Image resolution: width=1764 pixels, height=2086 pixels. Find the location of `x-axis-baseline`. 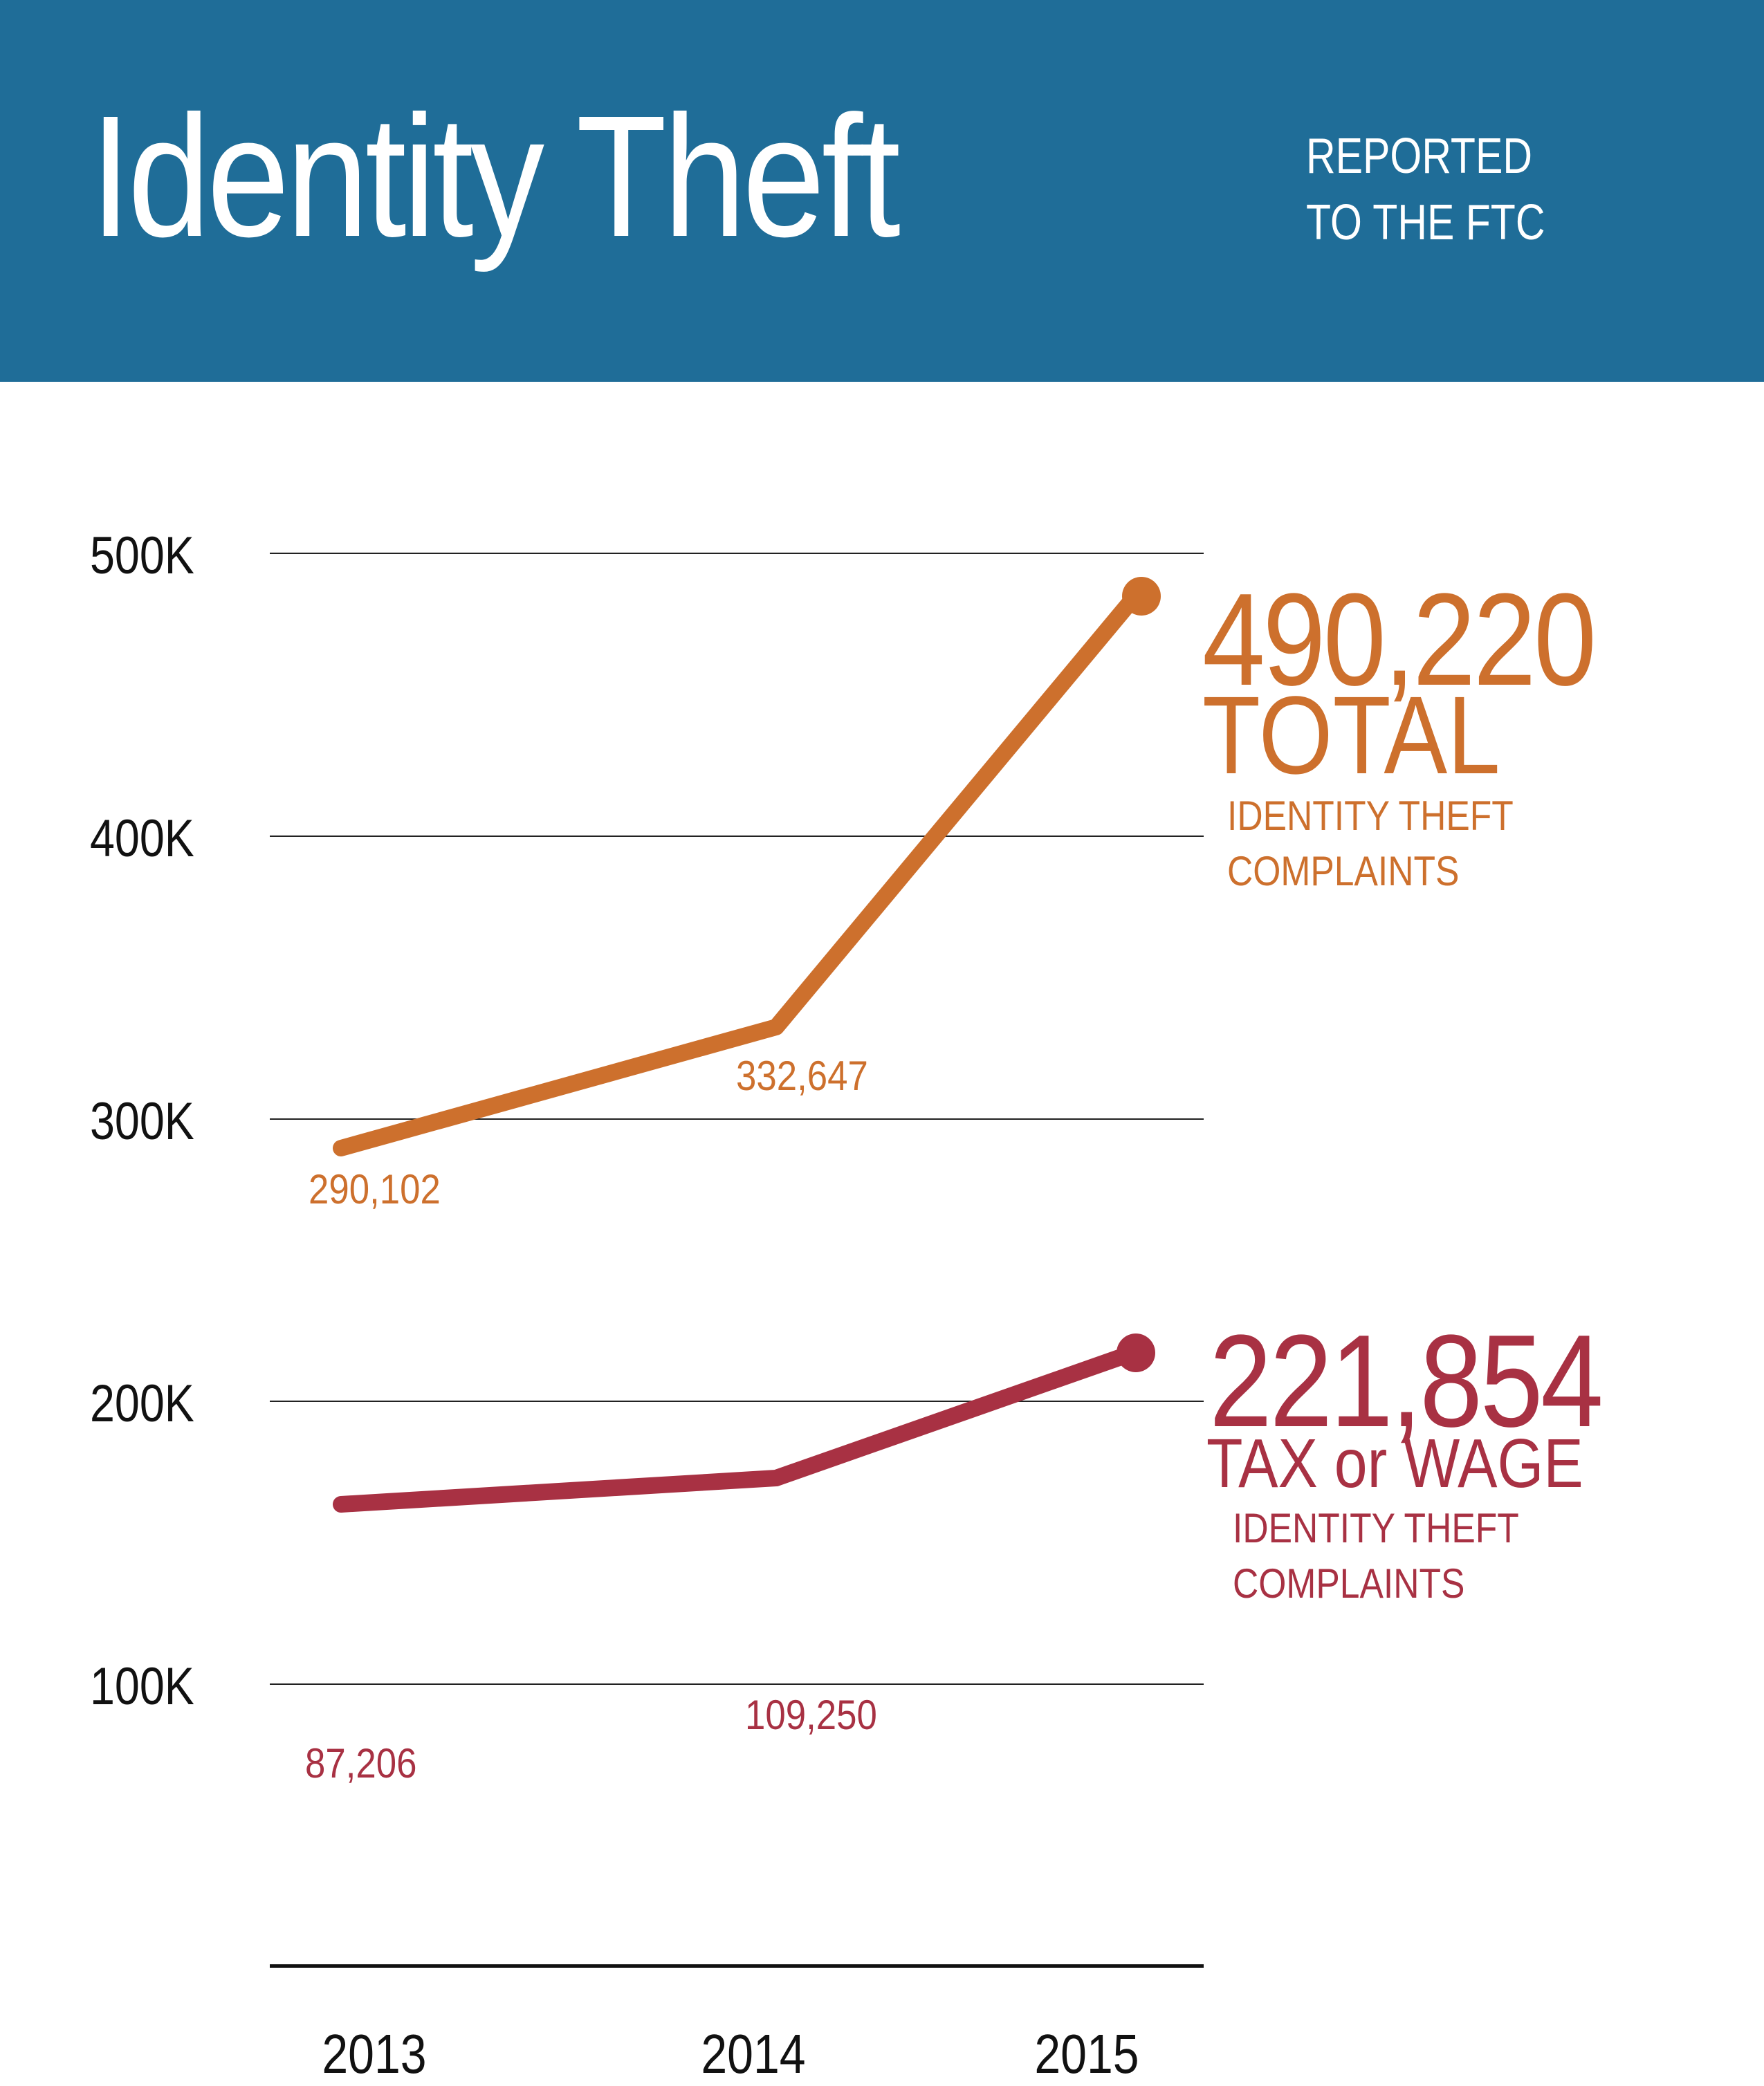

x-axis-baseline is located at coordinates (737, 1966).